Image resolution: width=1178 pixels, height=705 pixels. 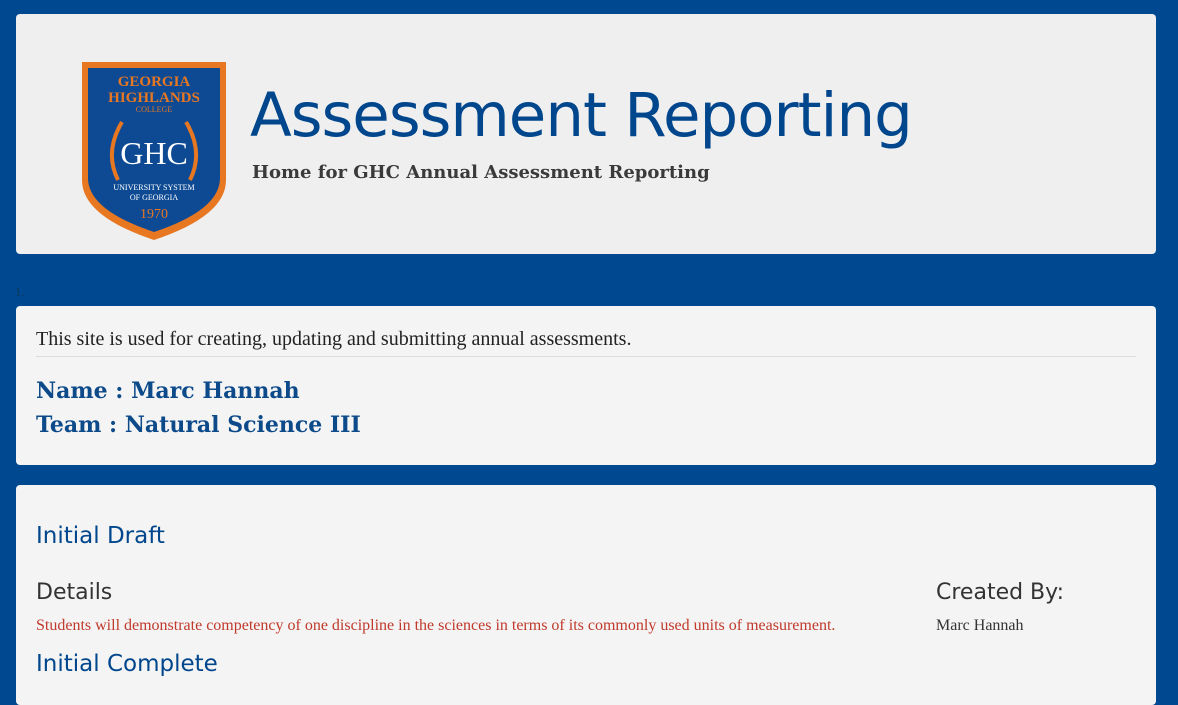 I want to click on svg-text: OF GEORGIA, so click(x=154, y=197).